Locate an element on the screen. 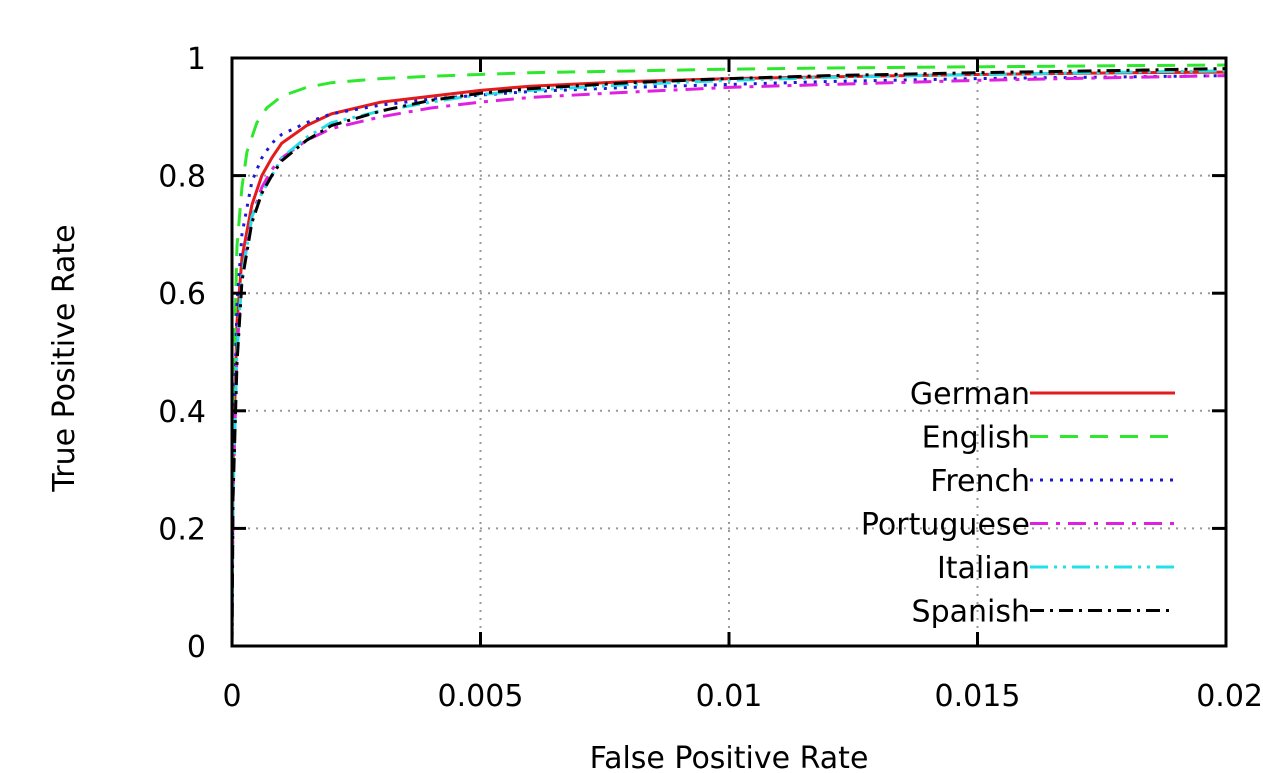  legend-label-german: German is located at coordinates (970, 394).